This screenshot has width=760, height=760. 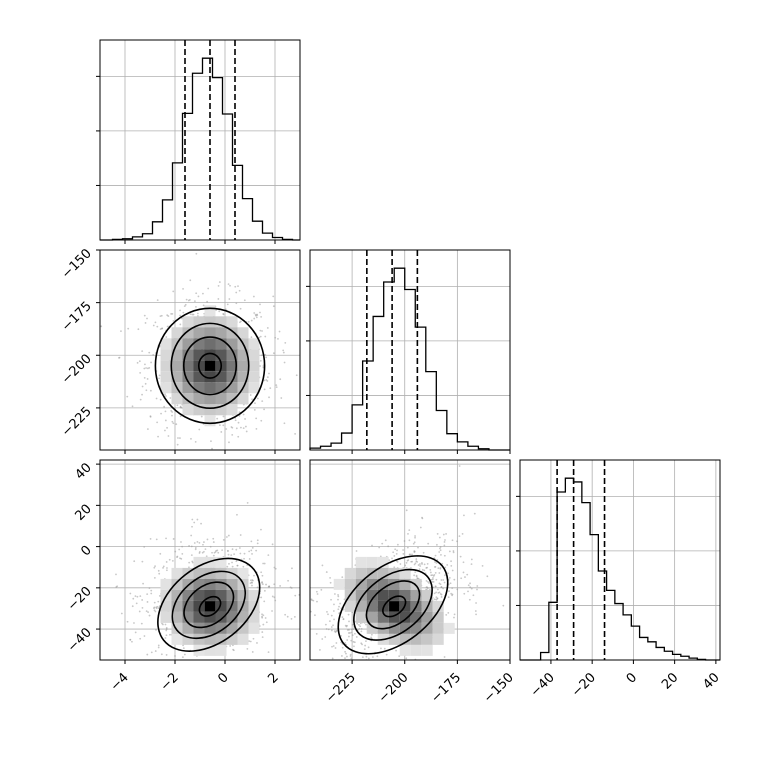 I want to click on y-tick-label: −225, so click(x=77, y=422).